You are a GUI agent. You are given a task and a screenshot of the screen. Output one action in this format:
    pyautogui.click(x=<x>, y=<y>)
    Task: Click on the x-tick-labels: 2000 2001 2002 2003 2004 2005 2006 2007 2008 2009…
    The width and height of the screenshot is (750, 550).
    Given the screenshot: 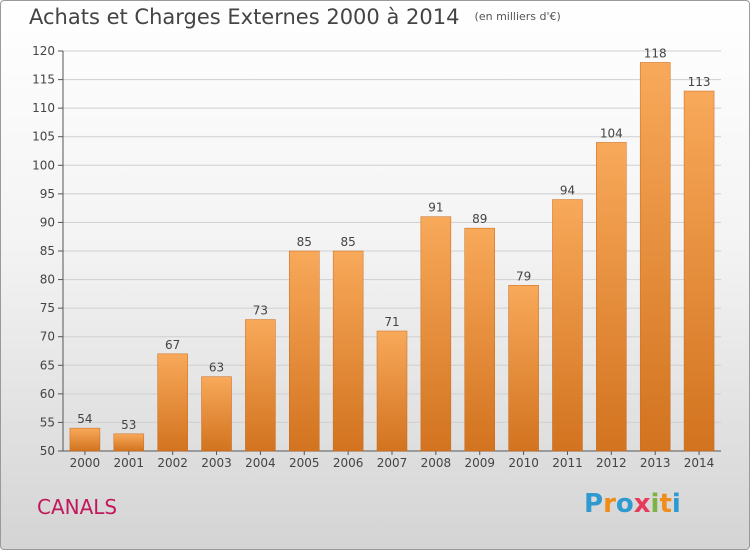 What is the action you would take?
    pyautogui.click(x=392, y=463)
    